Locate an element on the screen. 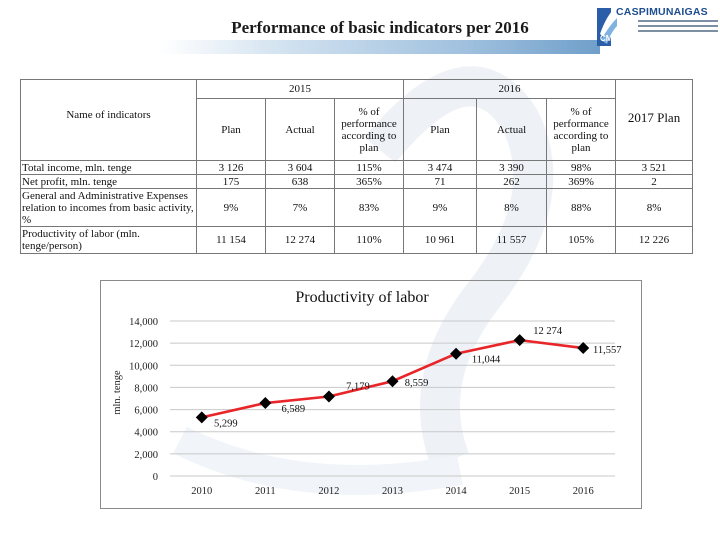 The height and width of the screenshot is (540, 720). x-tick-label: 2010 is located at coordinates (201, 491).